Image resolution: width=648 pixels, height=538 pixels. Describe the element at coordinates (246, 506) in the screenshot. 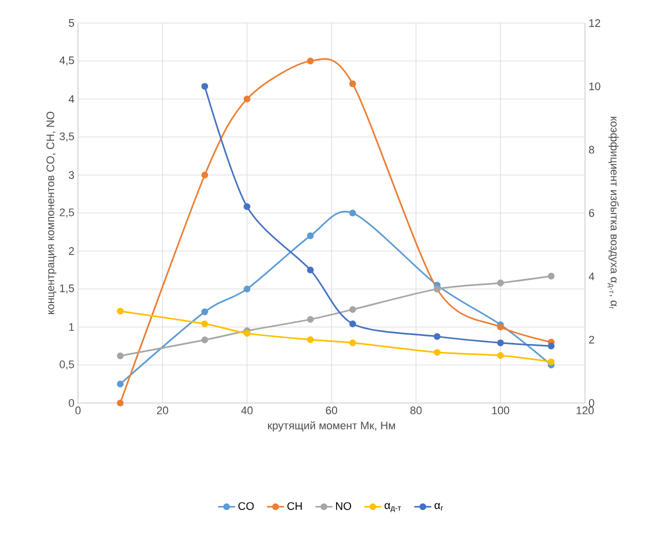

I see `legend-label: CO` at that location.